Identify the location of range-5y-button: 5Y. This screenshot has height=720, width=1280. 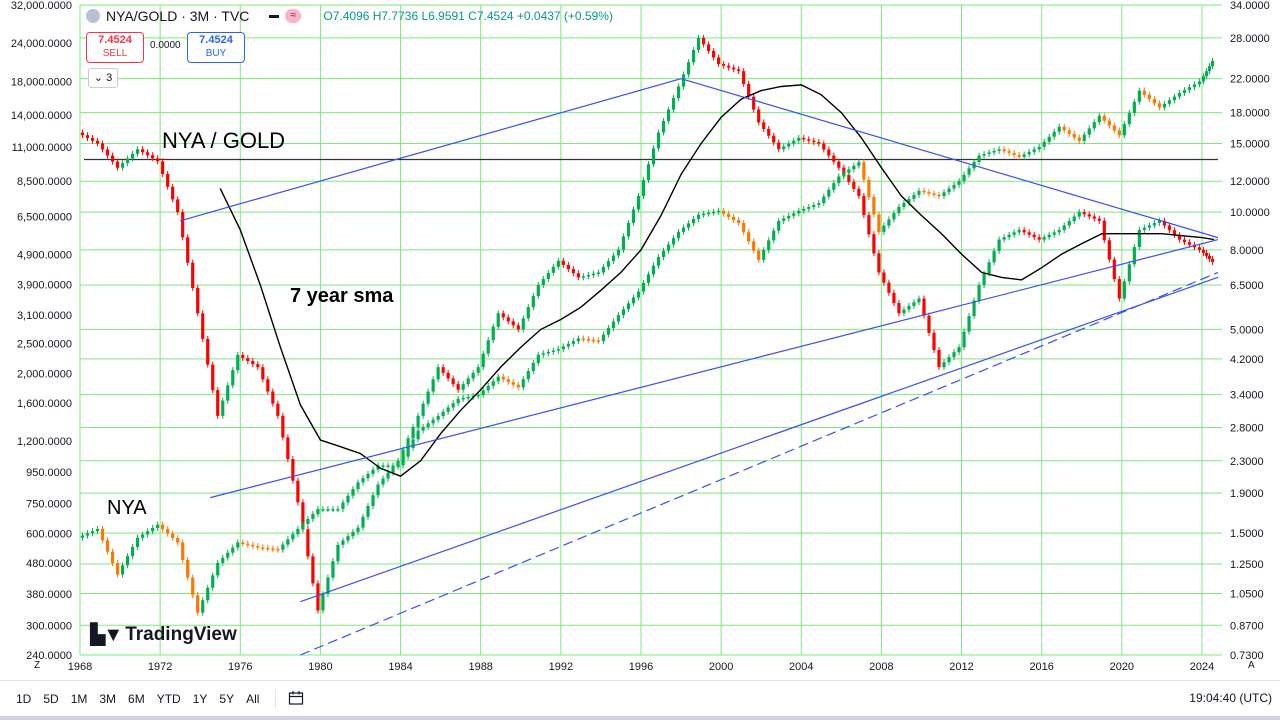
(227, 699).